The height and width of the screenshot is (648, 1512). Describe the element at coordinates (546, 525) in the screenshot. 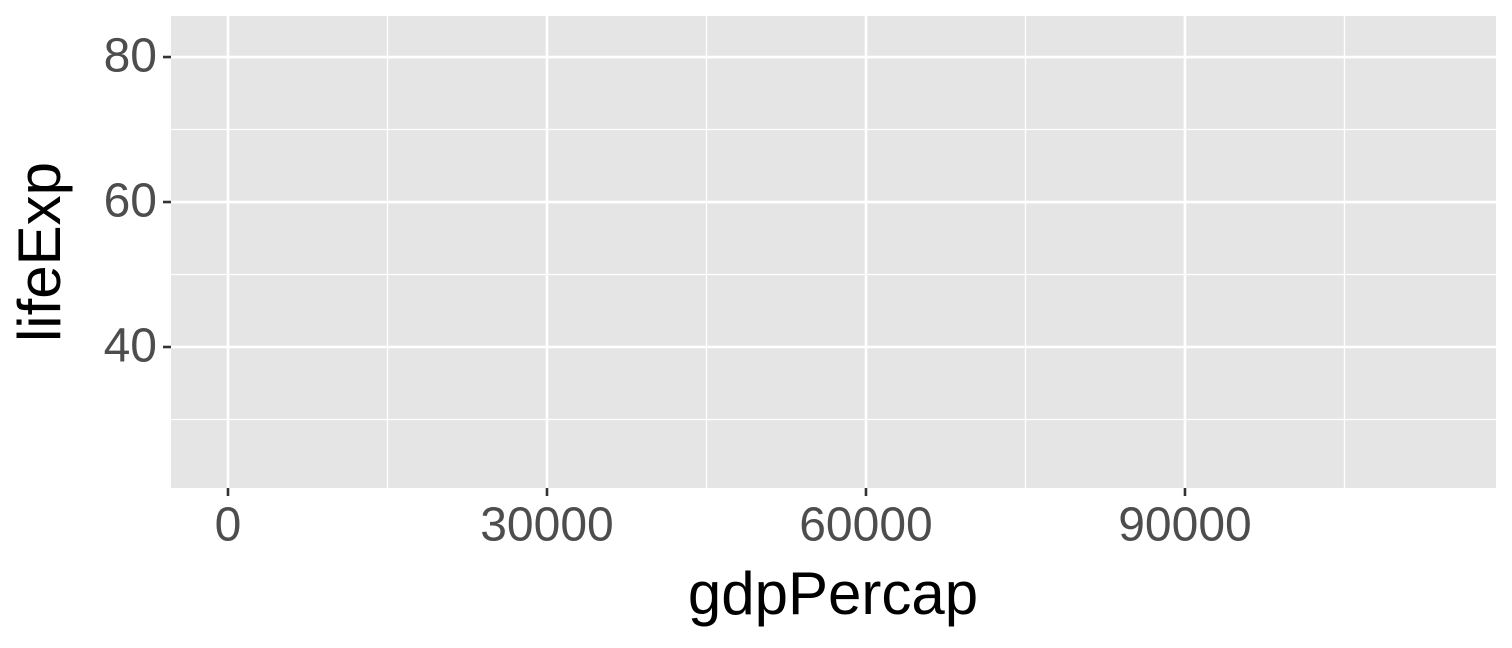

I see `x-tick-label: 30000` at that location.